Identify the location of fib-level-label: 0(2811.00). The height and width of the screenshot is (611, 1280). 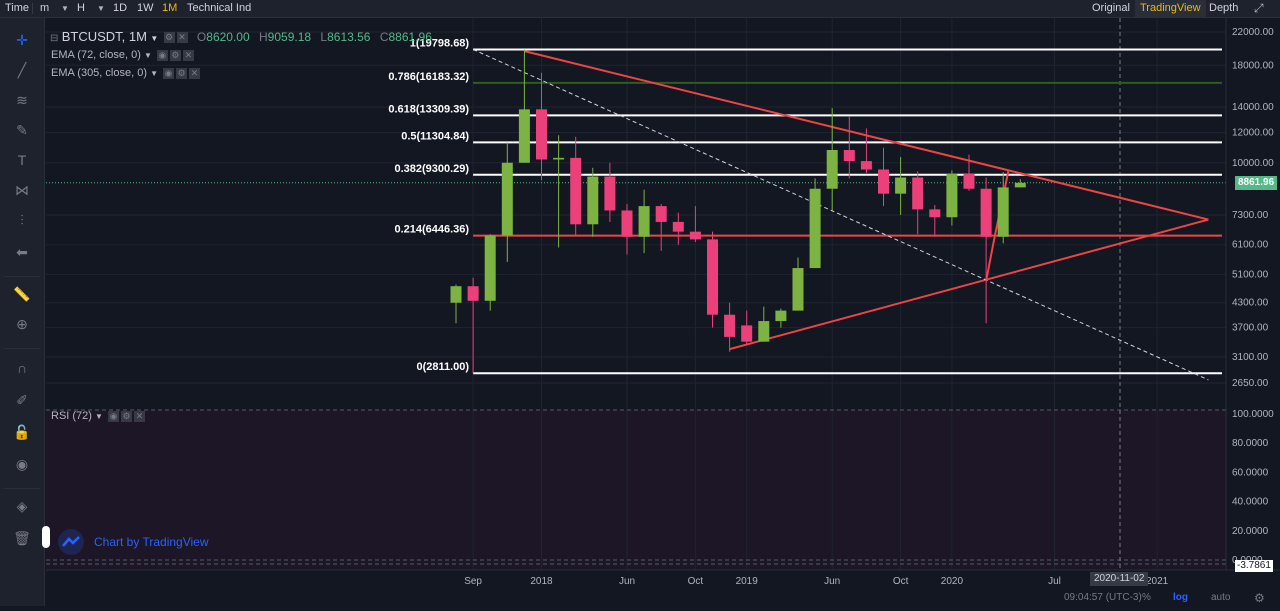
(442, 367).